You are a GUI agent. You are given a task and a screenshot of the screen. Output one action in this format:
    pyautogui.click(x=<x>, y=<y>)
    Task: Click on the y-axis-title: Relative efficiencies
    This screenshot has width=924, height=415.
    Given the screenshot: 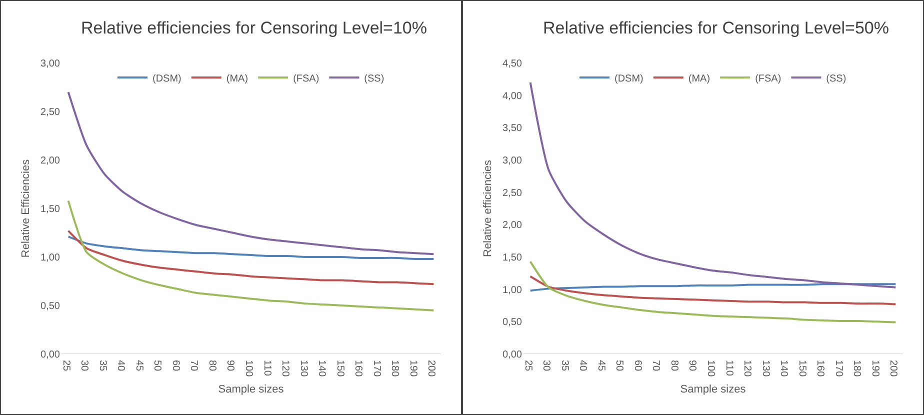 What is the action you would take?
    pyautogui.click(x=488, y=208)
    